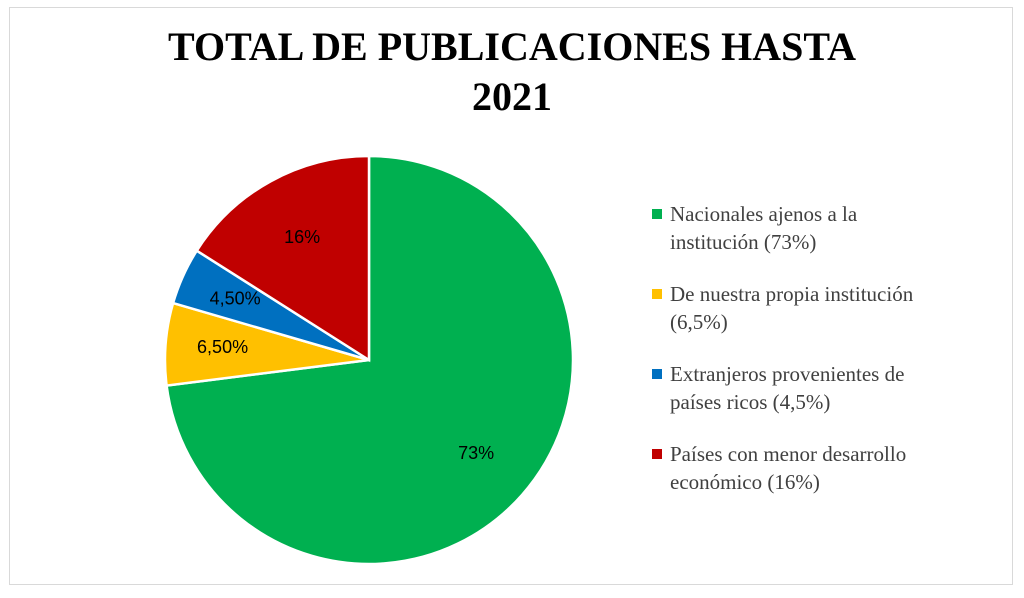 The height and width of the screenshot is (598, 1024). Describe the element at coordinates (745, 482) in the screenshot. I see `legend-label-line: económico (16%)` at that location.